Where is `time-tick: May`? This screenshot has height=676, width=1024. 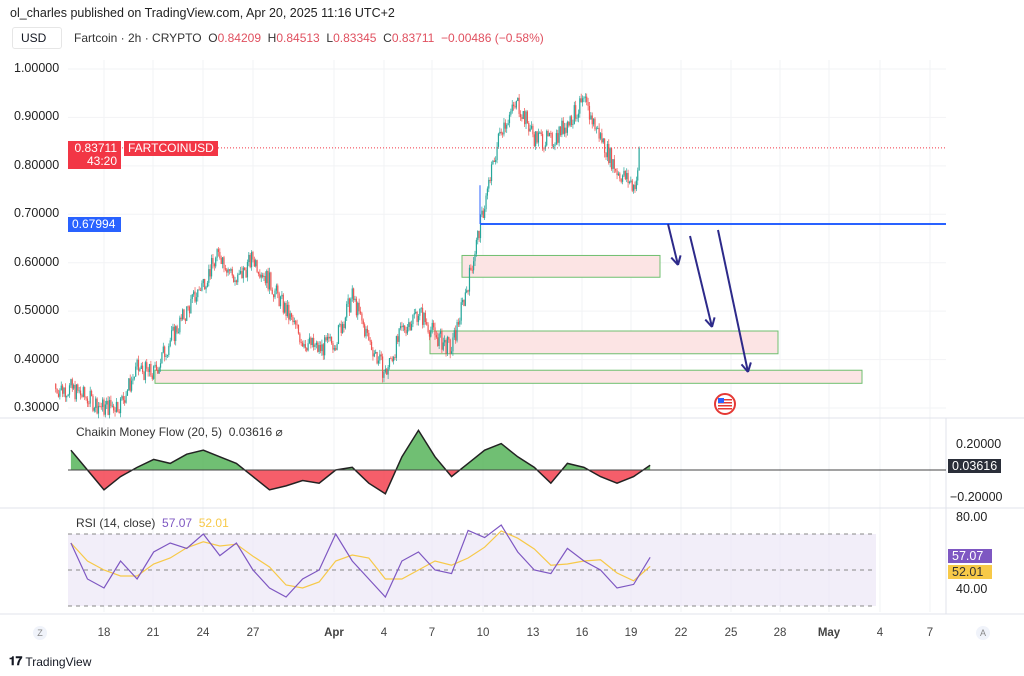
time-tick: May is located at coordinates (829, 633).